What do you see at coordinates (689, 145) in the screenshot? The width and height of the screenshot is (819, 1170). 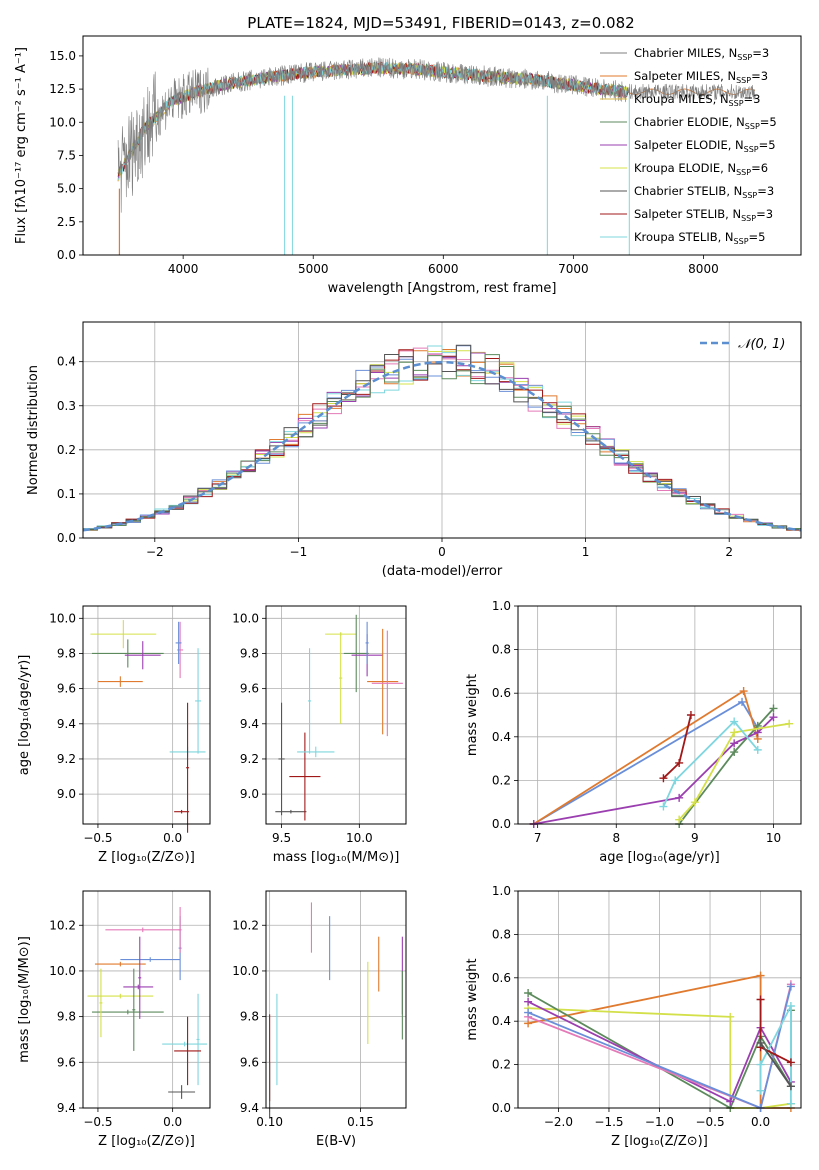 I see `legend-label-main: Salpeter ELODIE, N` at bounding box center [689, 145].